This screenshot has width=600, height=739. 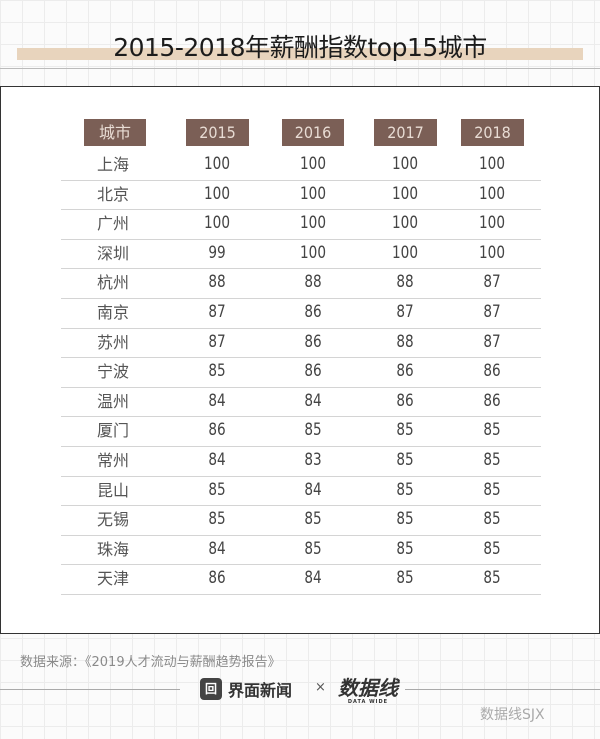 What do you see at coordinates (301, 579) in the screenshot?
I see `table-row: 天津 86 84 85 85` at bounding box center [301, 579].